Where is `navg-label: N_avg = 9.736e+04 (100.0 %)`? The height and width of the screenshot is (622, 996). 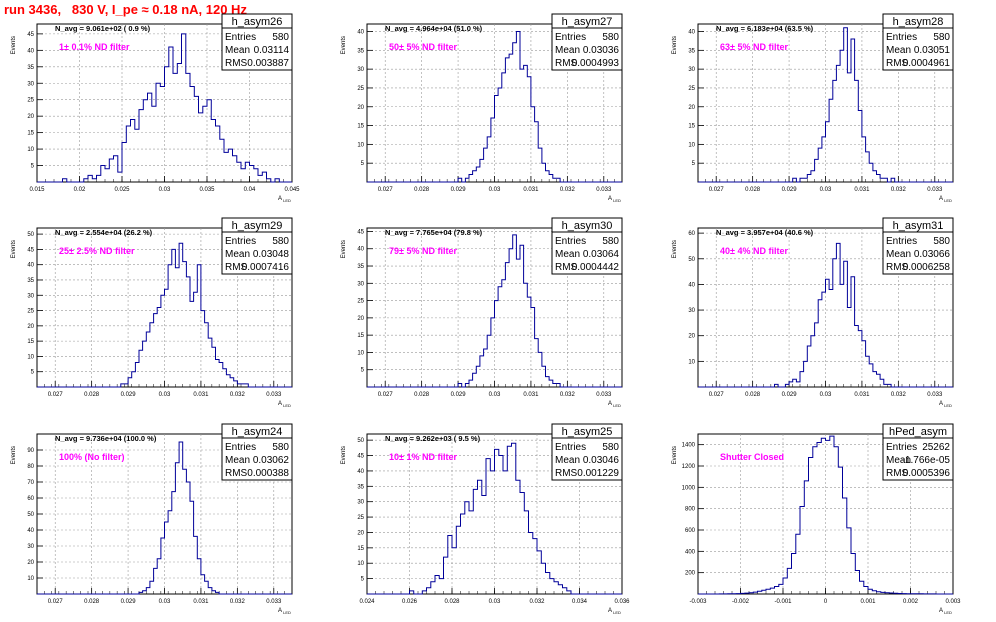
navg-label: N_avg = 9.736e+04 (100.0 %) is located at coordinates (106, 438).